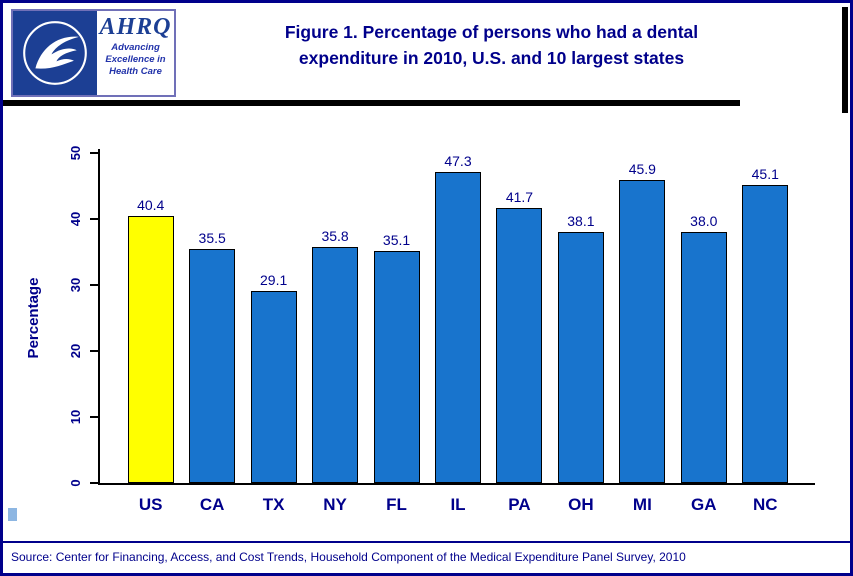 The height and width of the screenshot is (576, 853). I want to click on ahrq-logo-text-block: AHRQ Advancing Excellence in Health Care, so click(135, 53).